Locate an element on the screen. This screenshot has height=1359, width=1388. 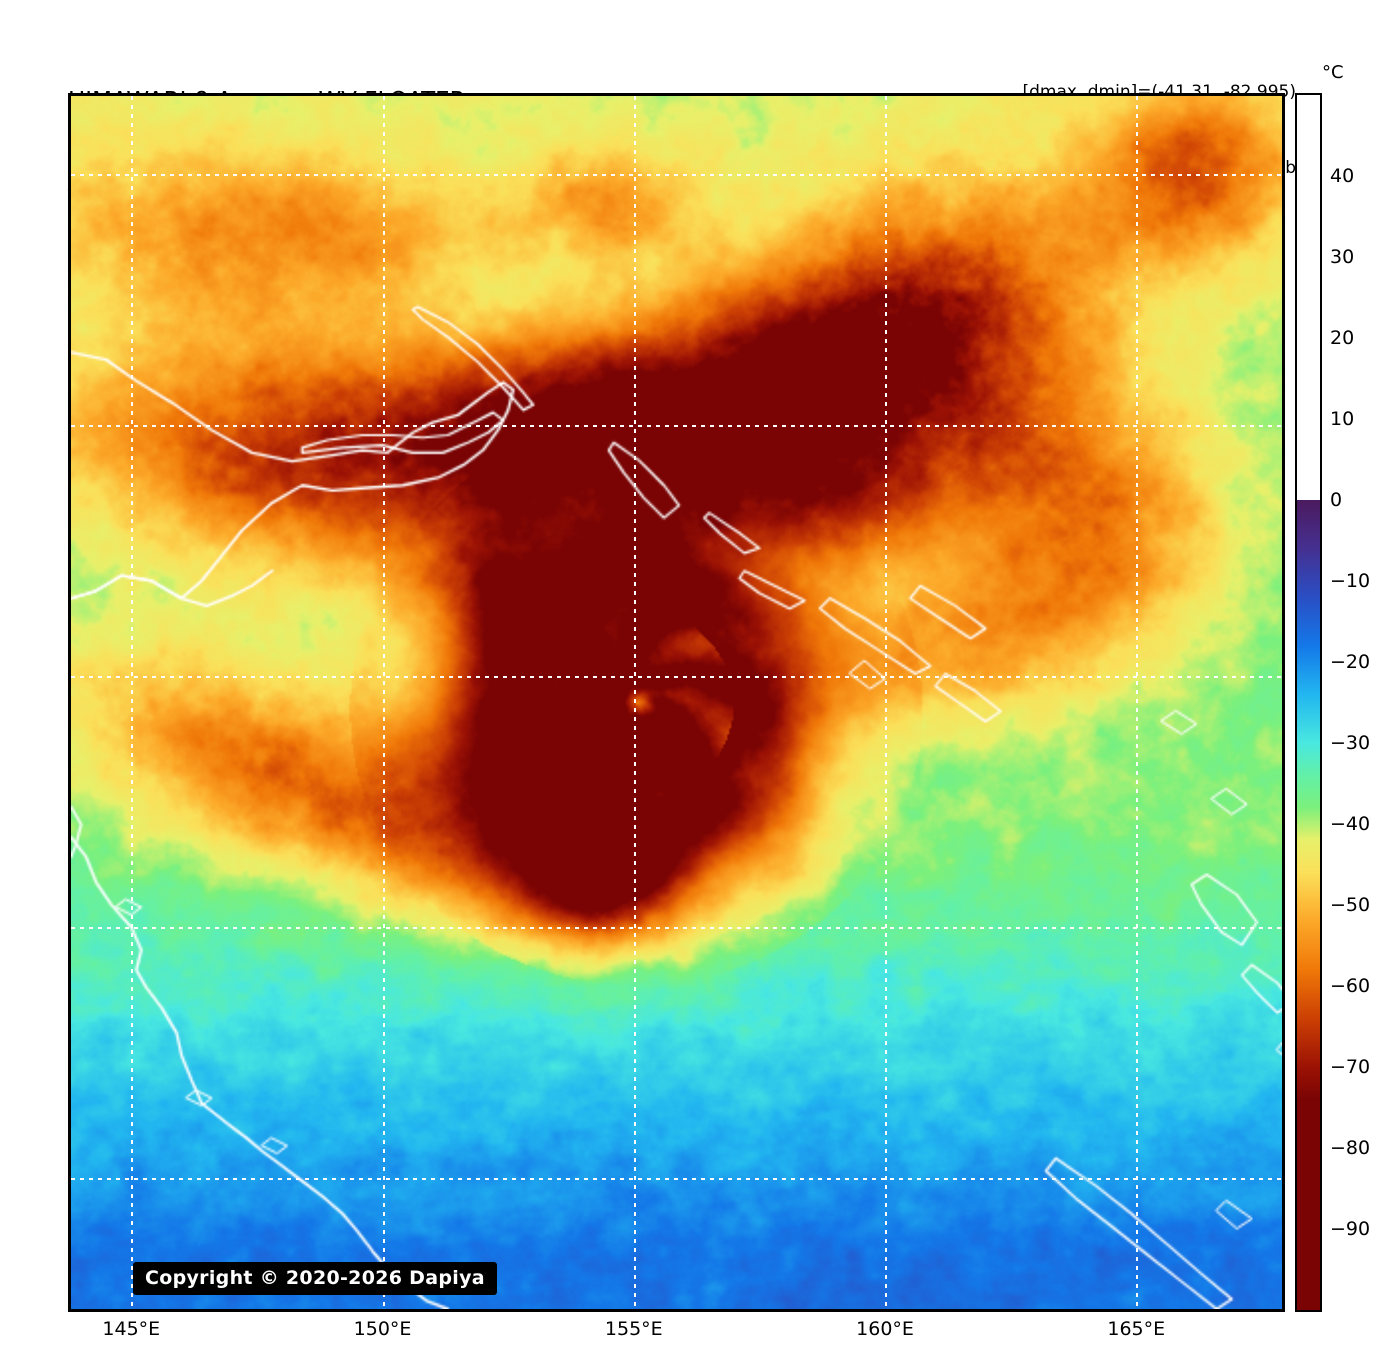
colorbar-tick-0: 40 is located at coordinates (1342, 176).